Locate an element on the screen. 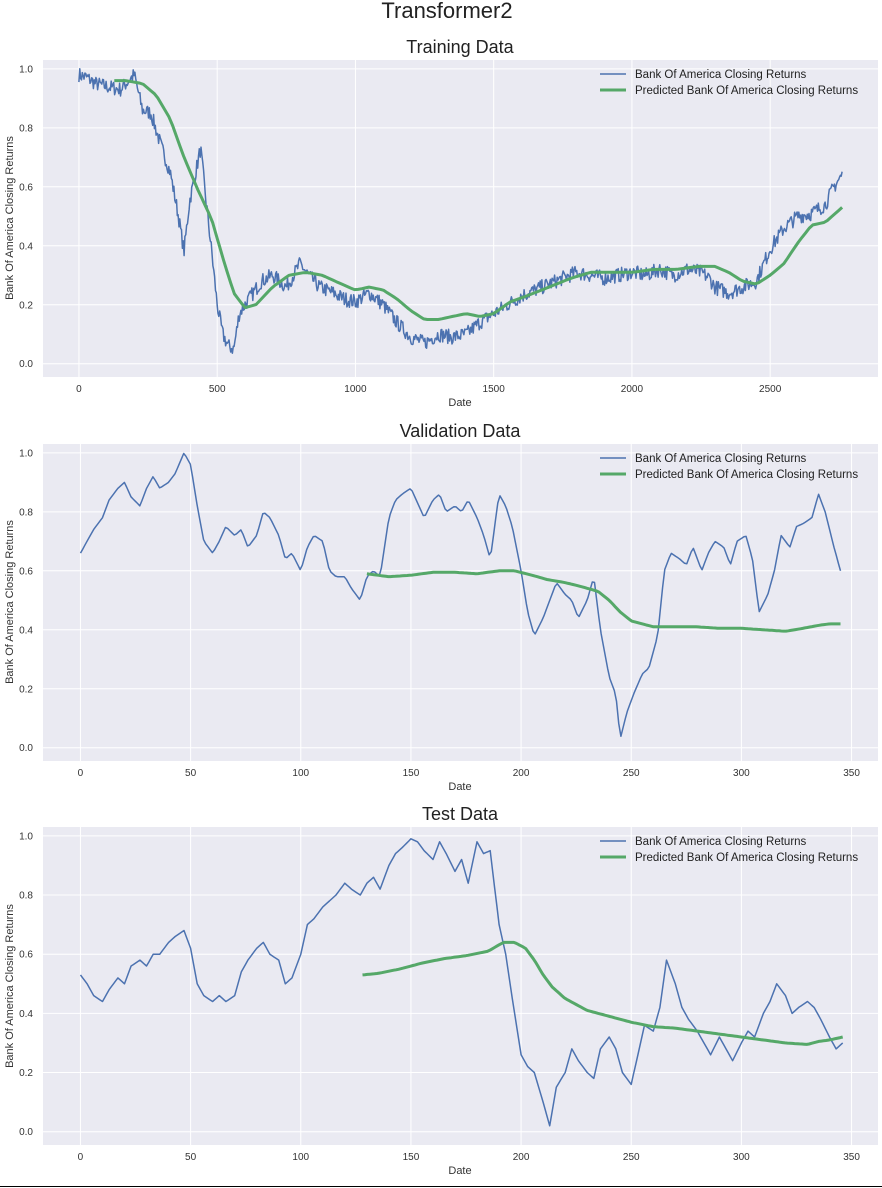 The height and width of the screenshot is (1188, 882). test-x-tick-label: 150 is located at coordinates (411, 1157).